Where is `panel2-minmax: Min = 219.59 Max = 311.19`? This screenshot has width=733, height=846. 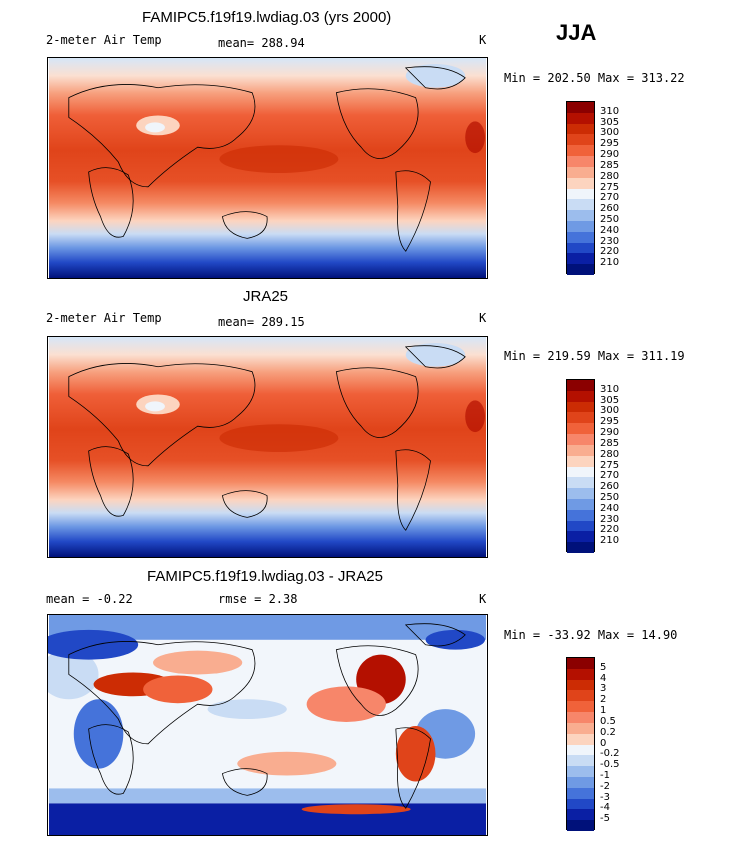
panel2-minmax: Min = 219.59 Max = 311.19 is located at coordinates (594, 356).